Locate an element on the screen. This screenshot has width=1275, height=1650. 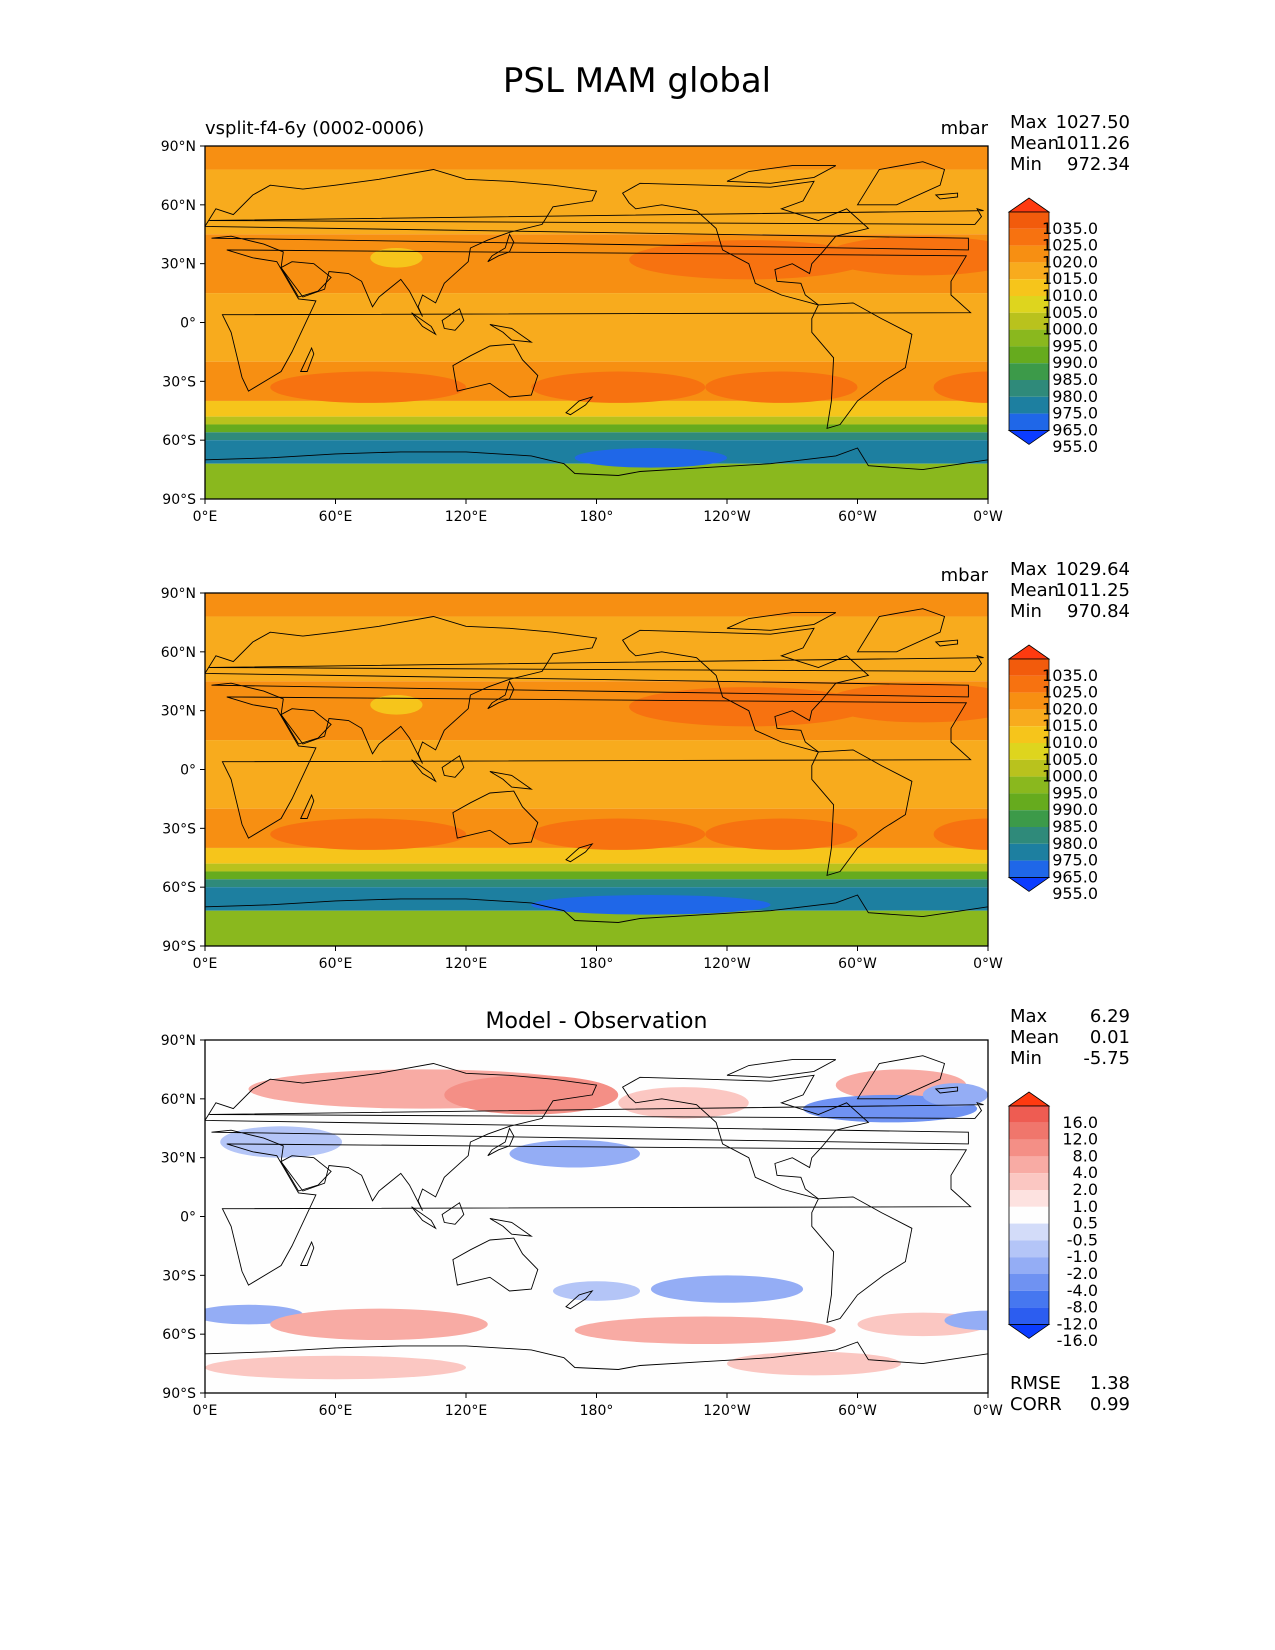
coastline-north-america is located at coordinates (745, 690).